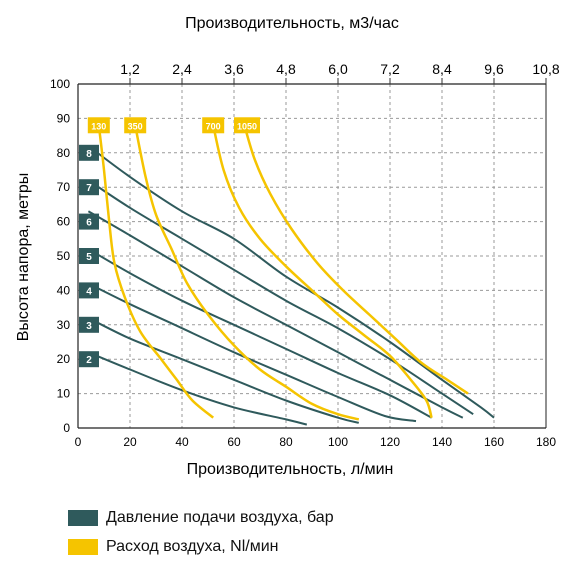 The width and height of the screenshot is (584, 572). I want to click on pressure-badge-label: 8, so click(89, 154).